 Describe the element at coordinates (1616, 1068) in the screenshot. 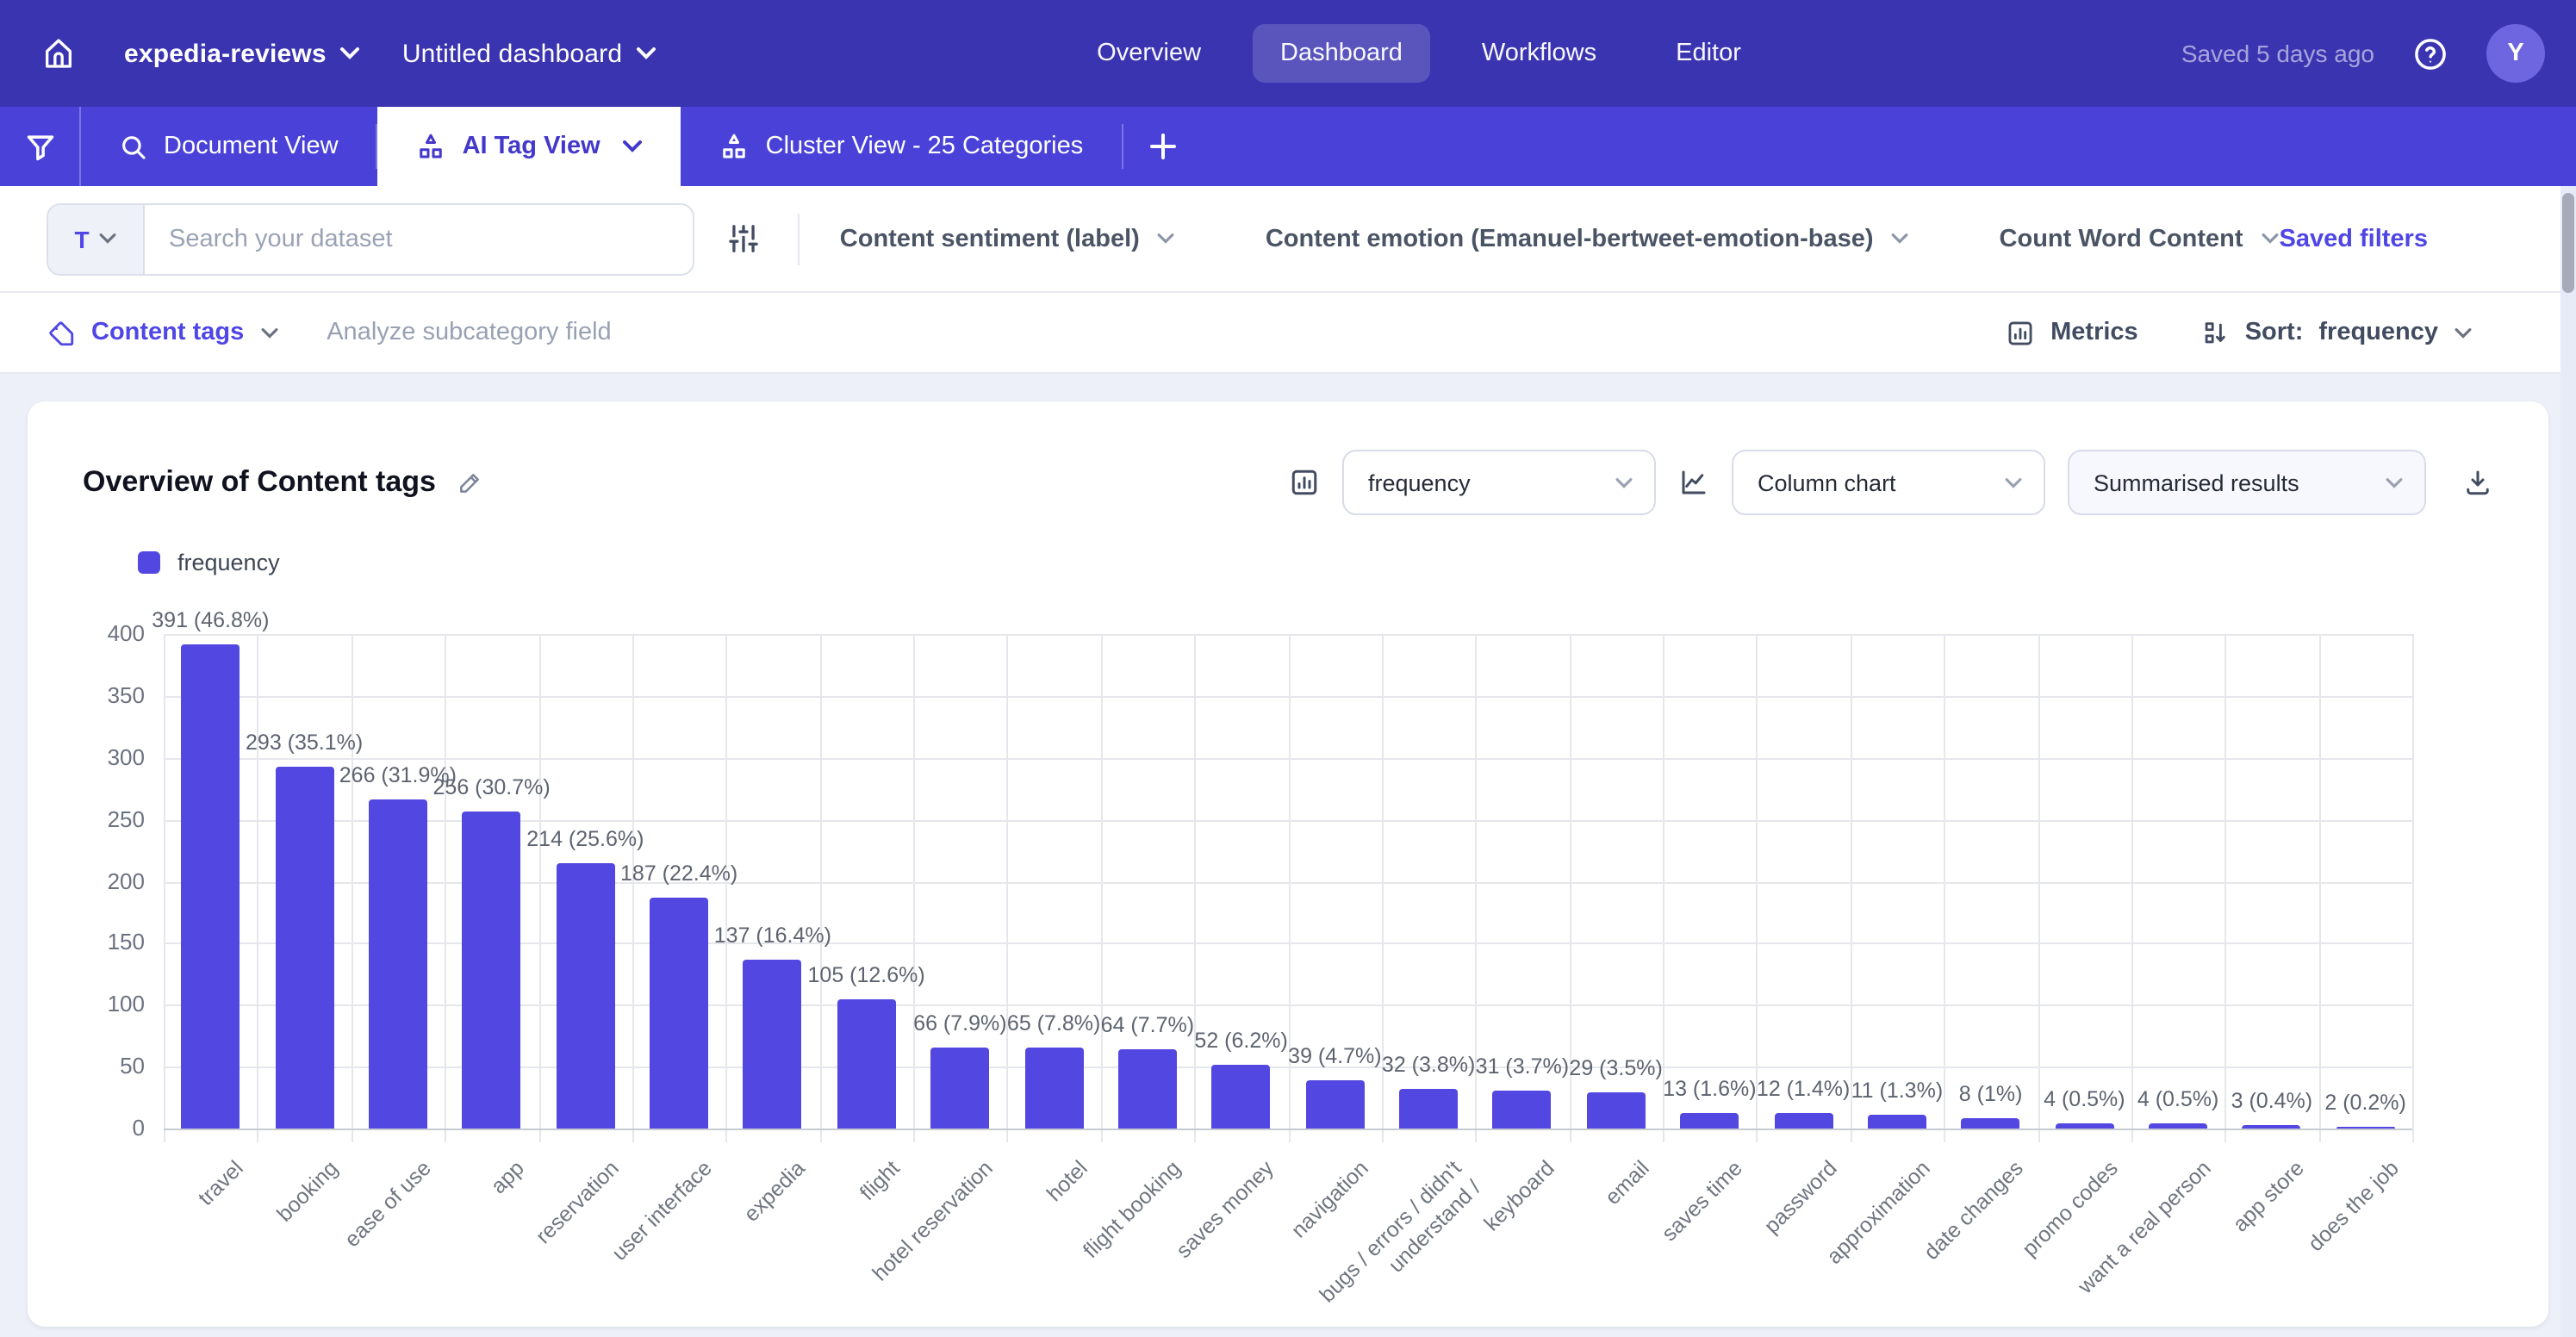

I see `bar-value-label: 29 (3.5%)` at that location.